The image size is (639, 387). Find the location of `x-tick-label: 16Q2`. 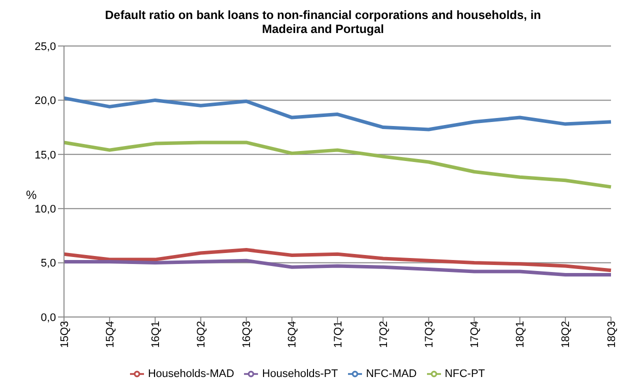

x-tick-label: 16Q2 is located at coordinates (202, 334).